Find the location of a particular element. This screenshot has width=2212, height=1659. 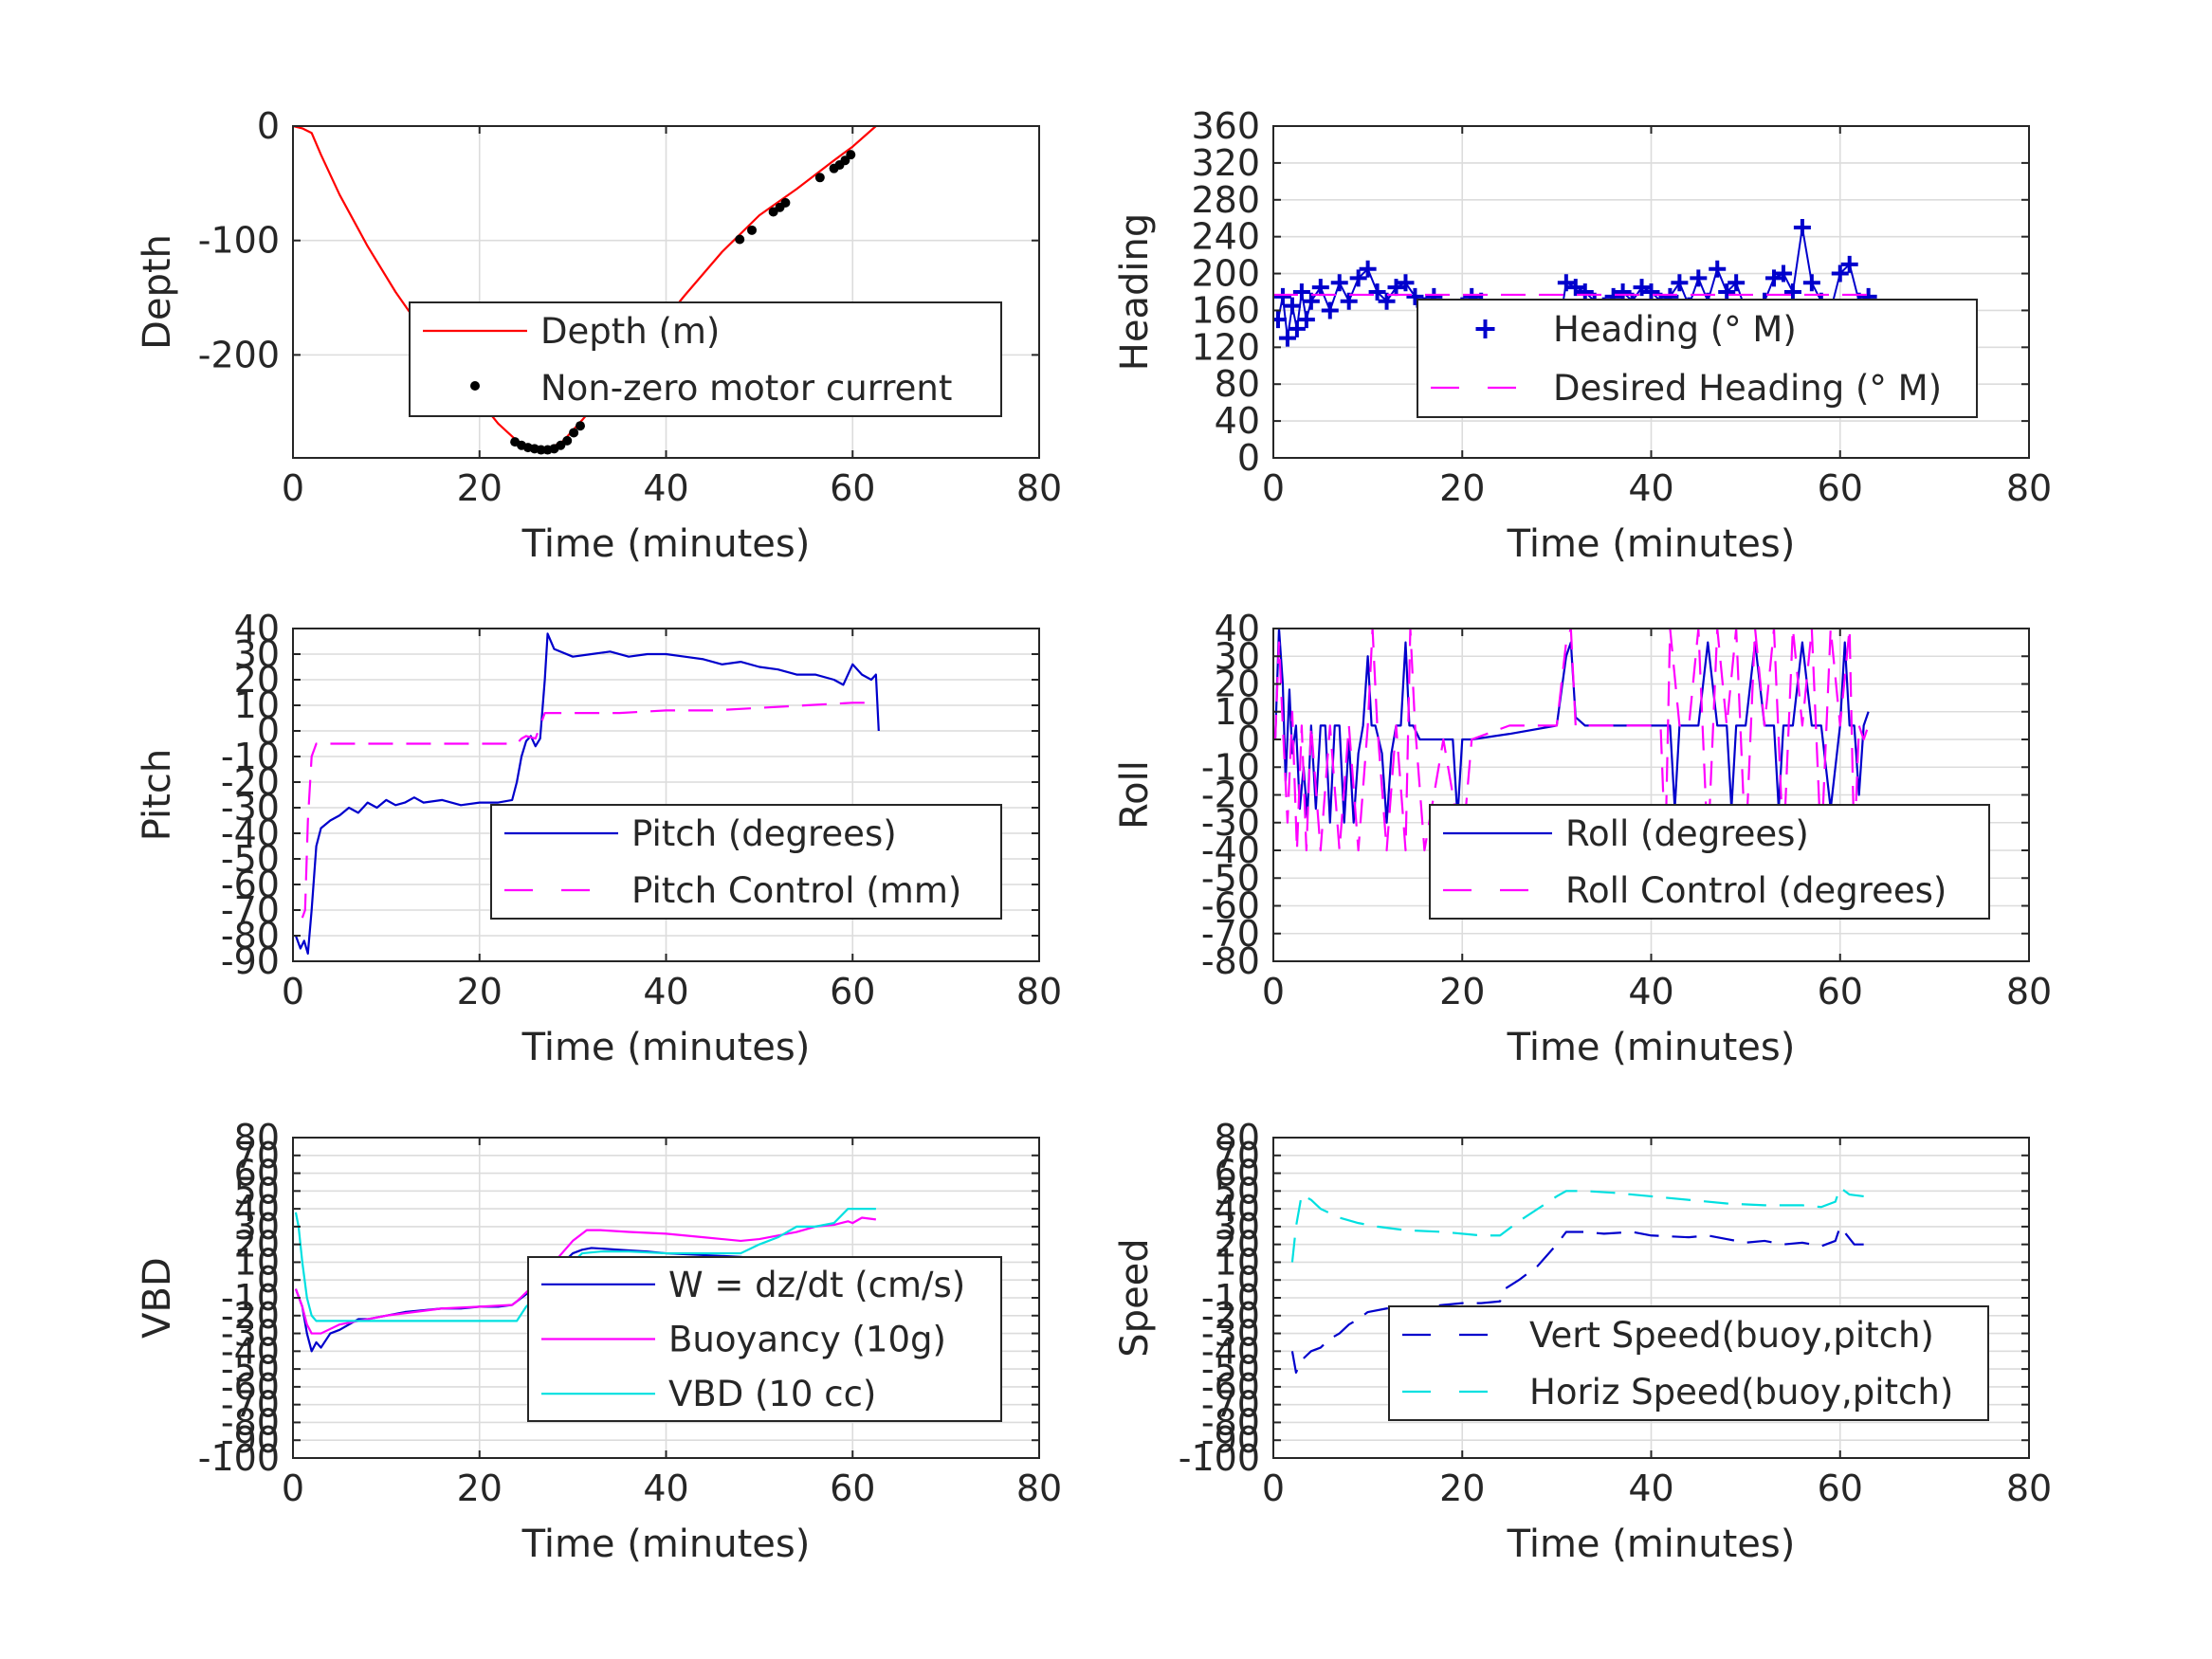

speed-xtick-label: 0 is located at coordinates (1273, 1488).